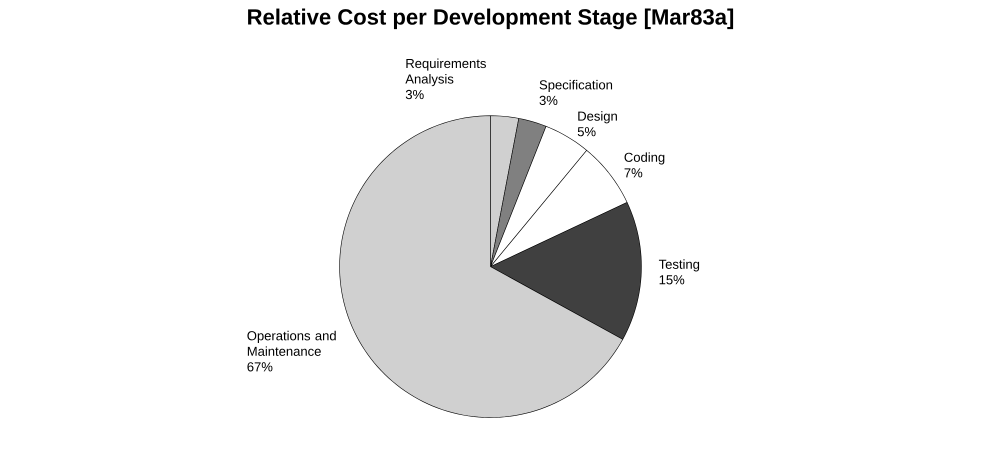 This screenshot has width=981, height=455. Describe the element at coordinates (633, 173) in the screenshot. I see `data-label: 7%` at that location.